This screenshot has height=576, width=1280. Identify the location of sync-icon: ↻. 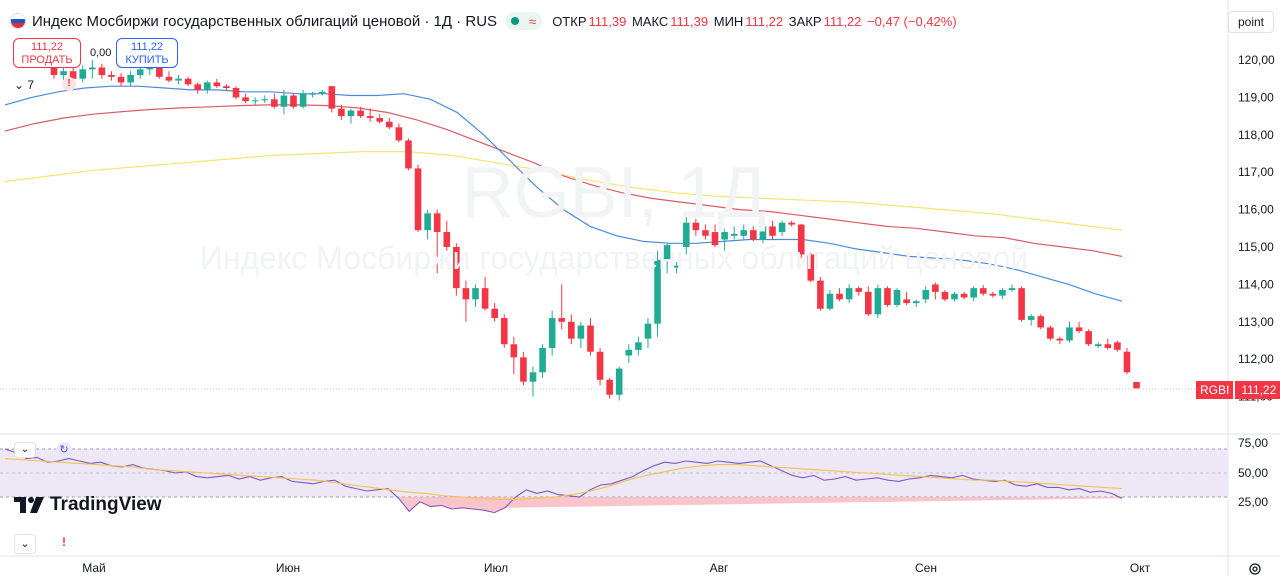
(64, 450).